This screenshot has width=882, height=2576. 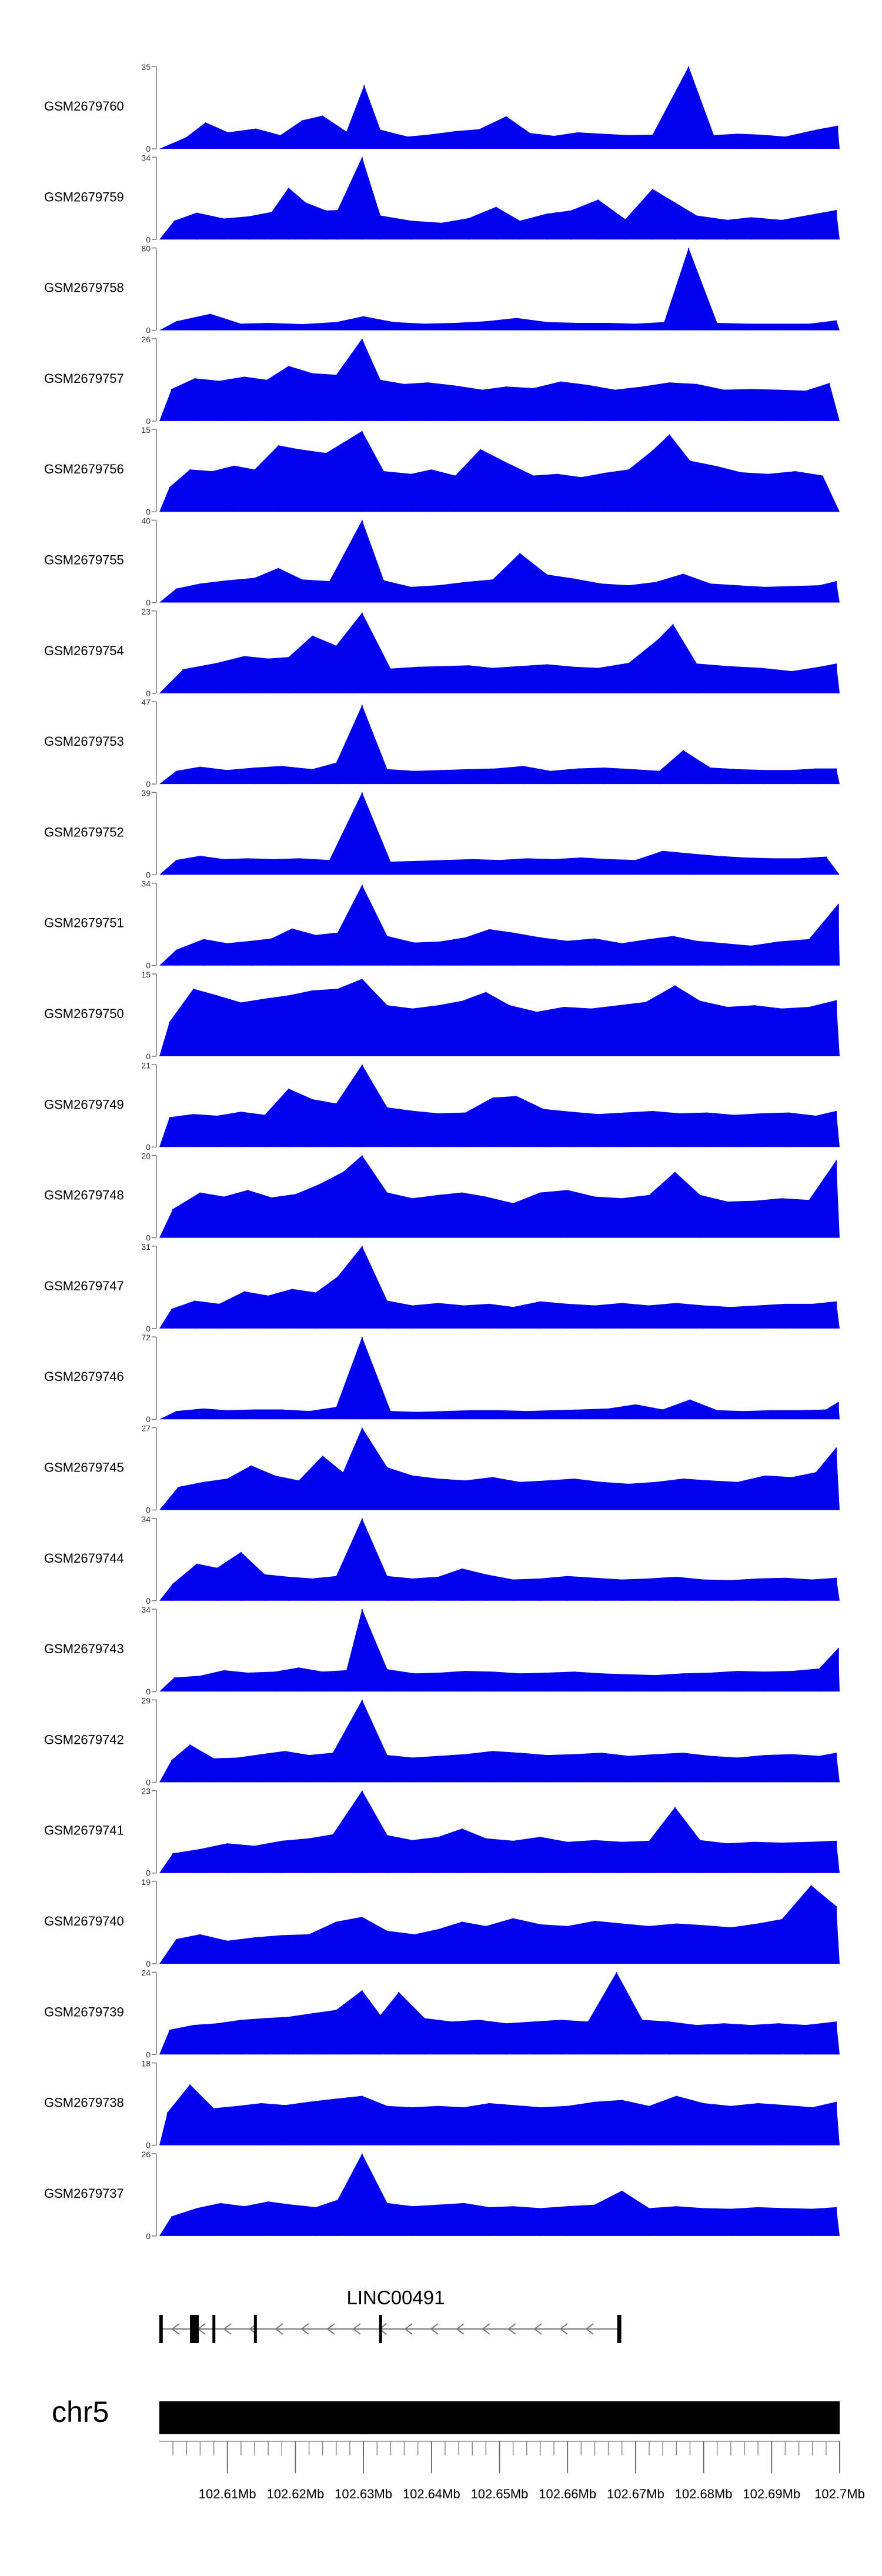 What do you see at coordinates (84, 1286) in the screenshot?
I see `track-label: GSM2679747` at bounding box center [84, 1286].